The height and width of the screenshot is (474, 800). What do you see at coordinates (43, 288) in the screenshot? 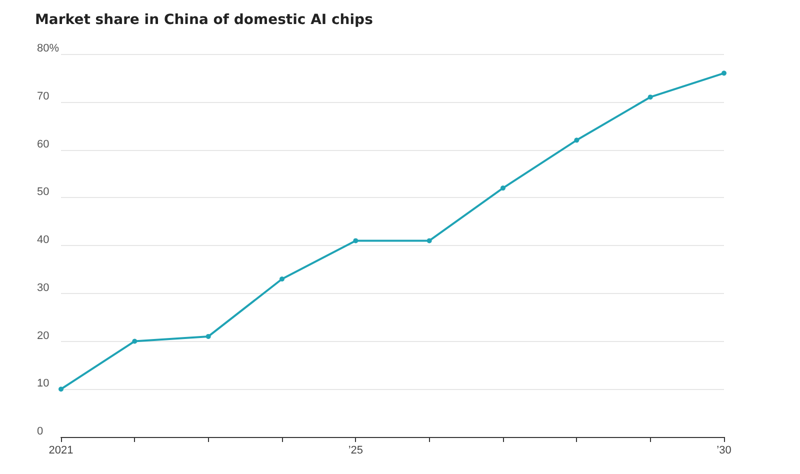
I see `y-tick-label: 30` at bounding box center [43, 288].